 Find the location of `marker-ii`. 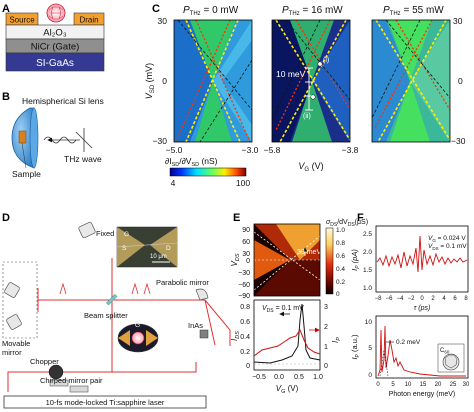

marker-ii is located at coordinates (313, 97).